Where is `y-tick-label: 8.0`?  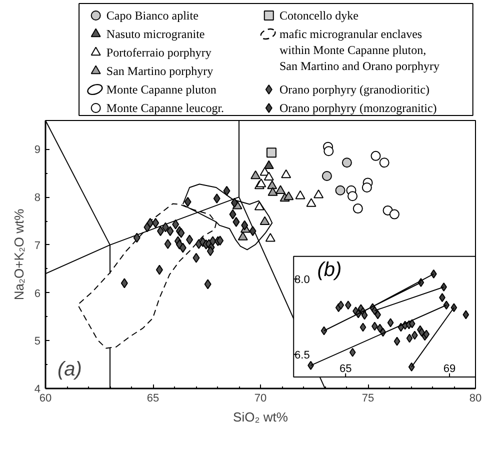
y-tick-label: 8.0 is located at coordinates (302, 280).